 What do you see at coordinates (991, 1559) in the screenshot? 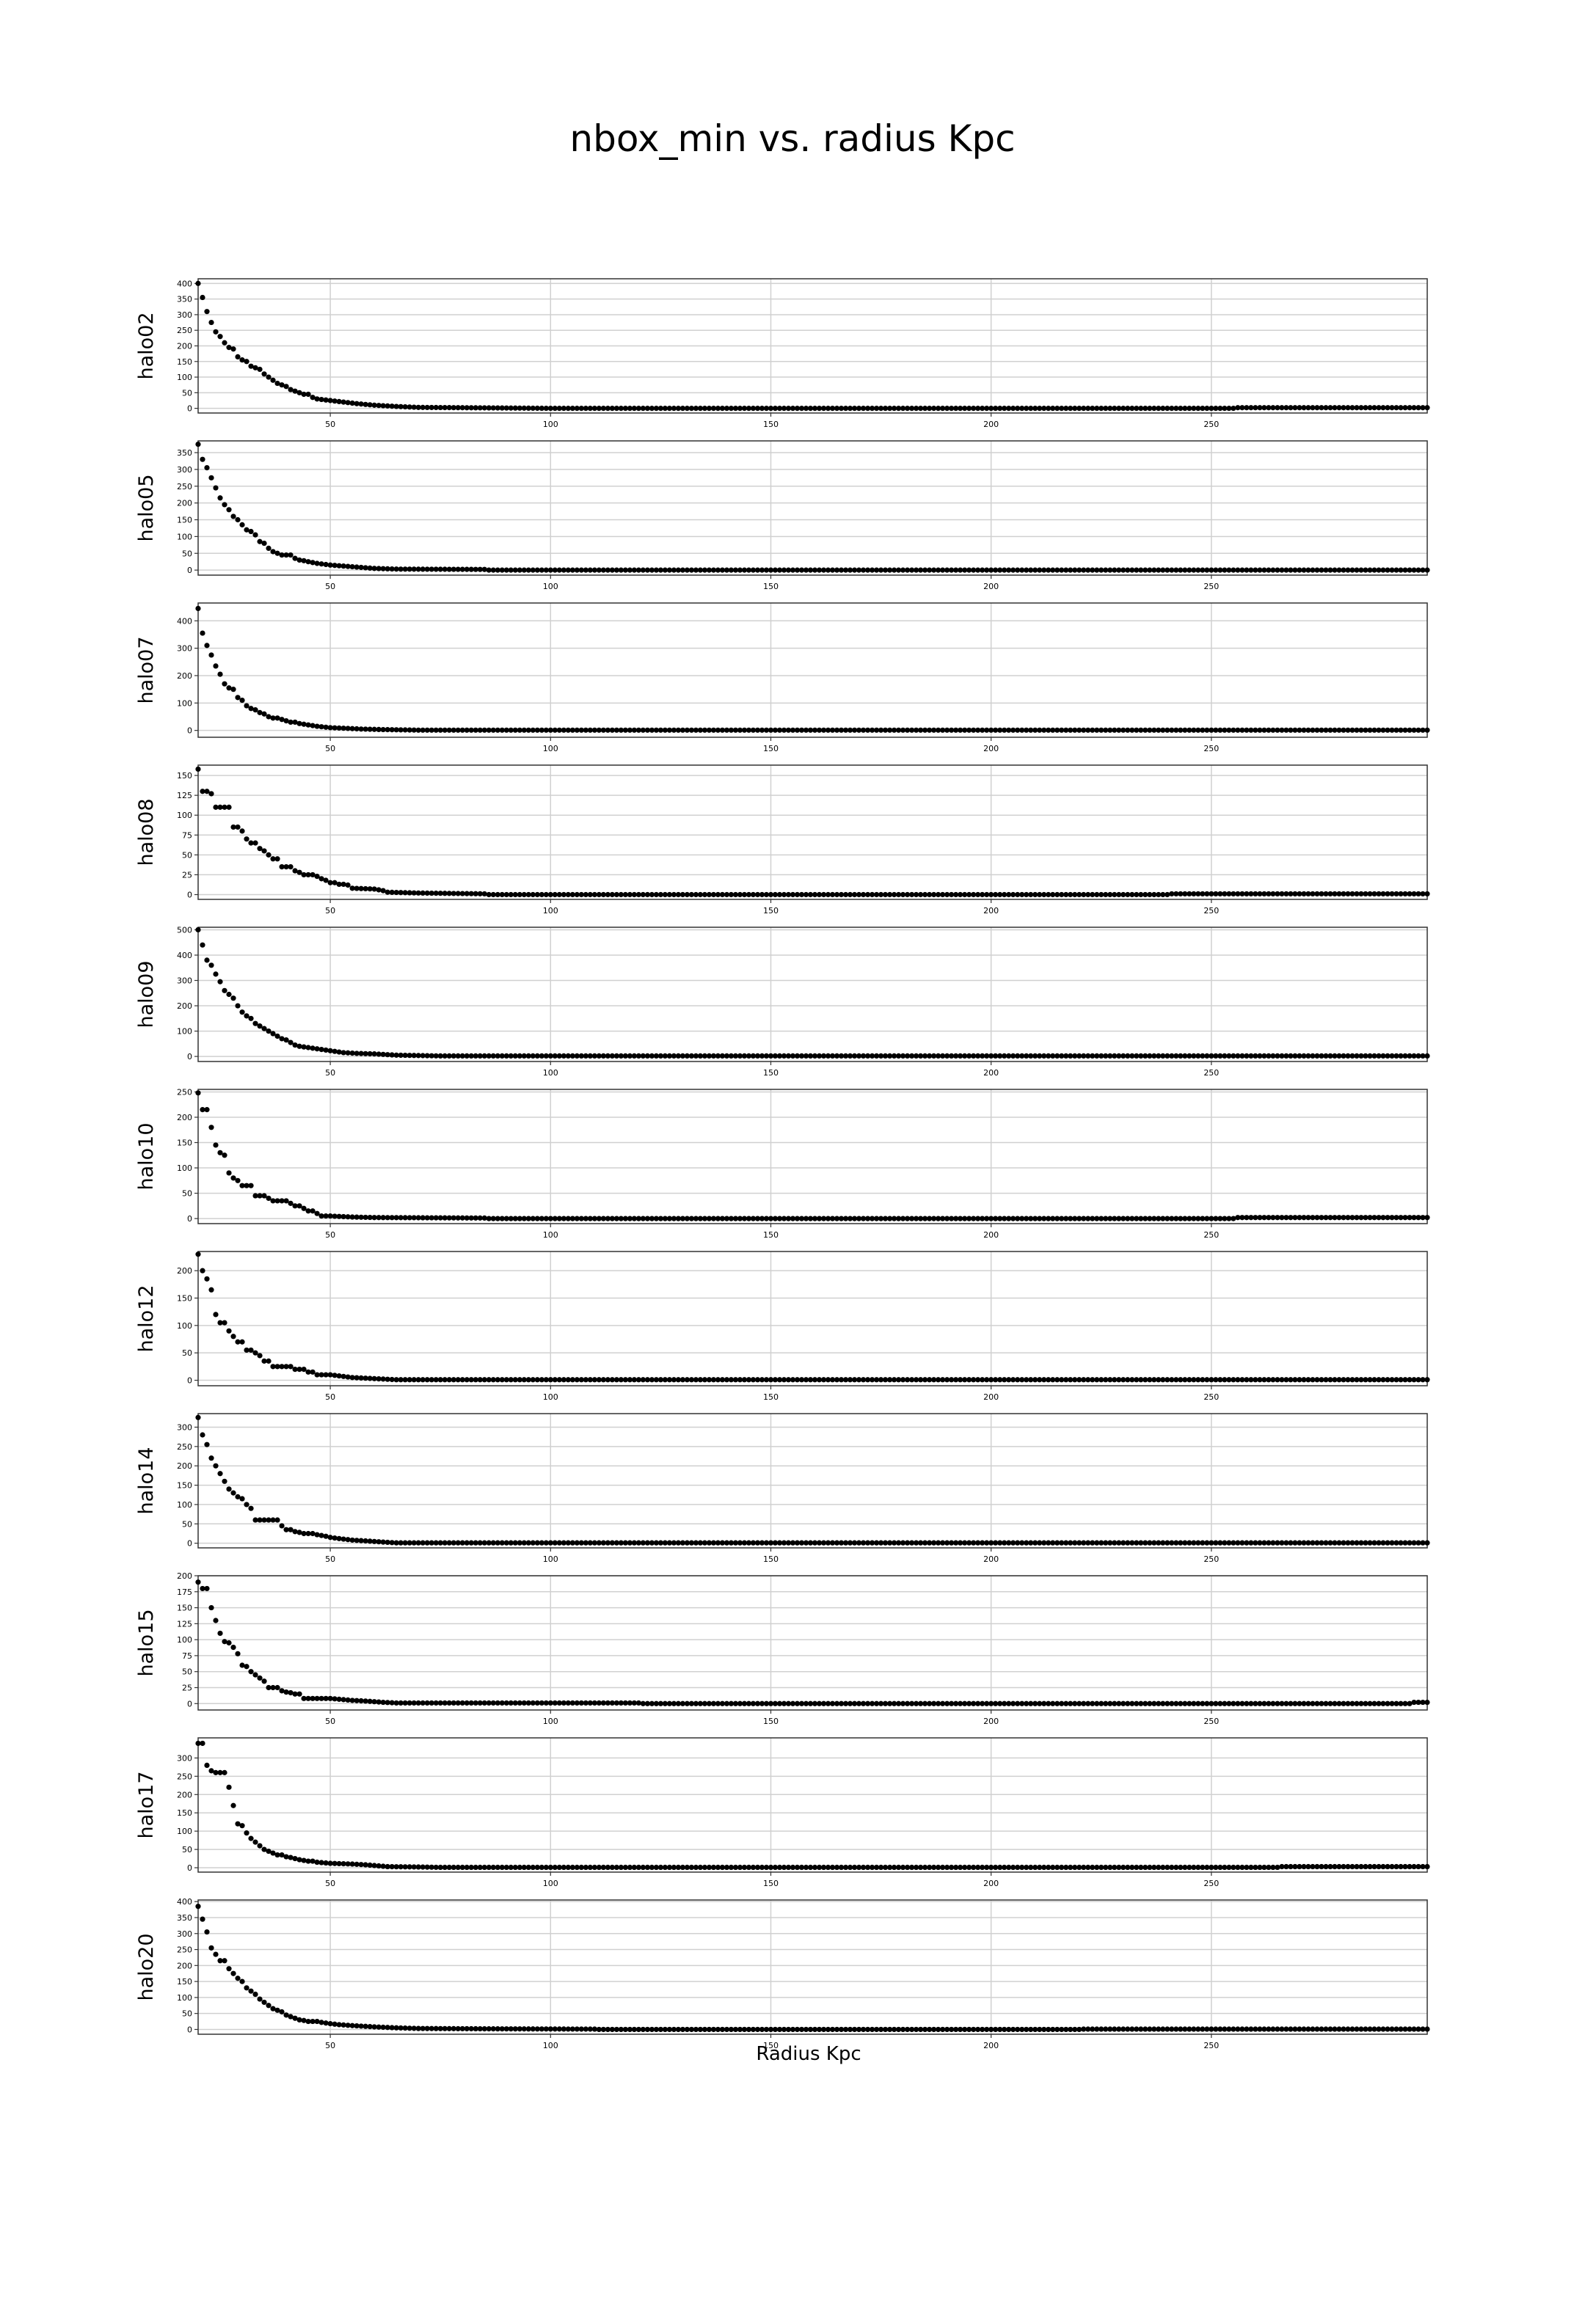
I see `x-tick-label: 200` at bounding box center [991, 1559].